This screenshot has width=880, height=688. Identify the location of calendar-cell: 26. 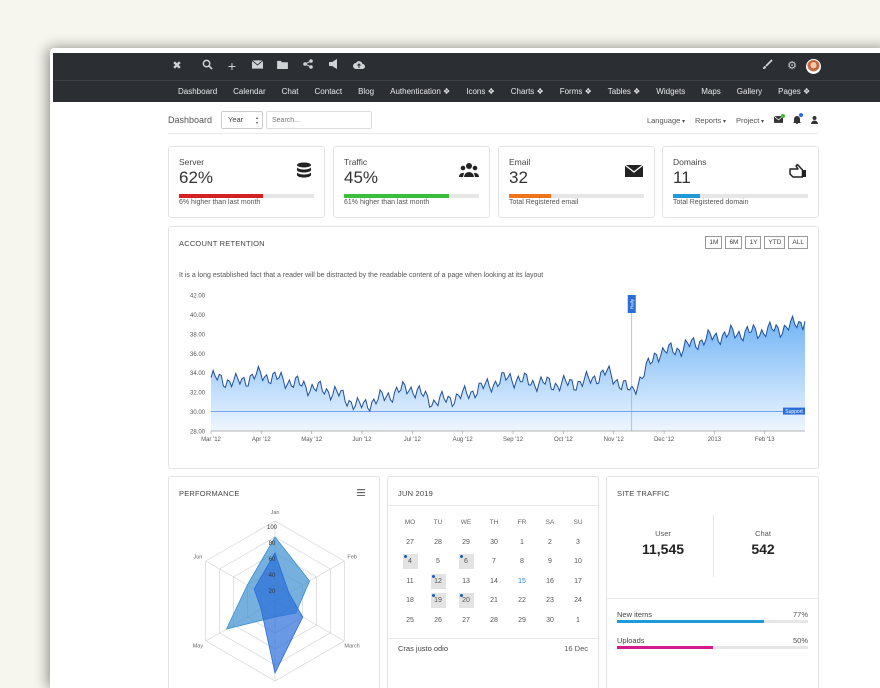
(438, 621).